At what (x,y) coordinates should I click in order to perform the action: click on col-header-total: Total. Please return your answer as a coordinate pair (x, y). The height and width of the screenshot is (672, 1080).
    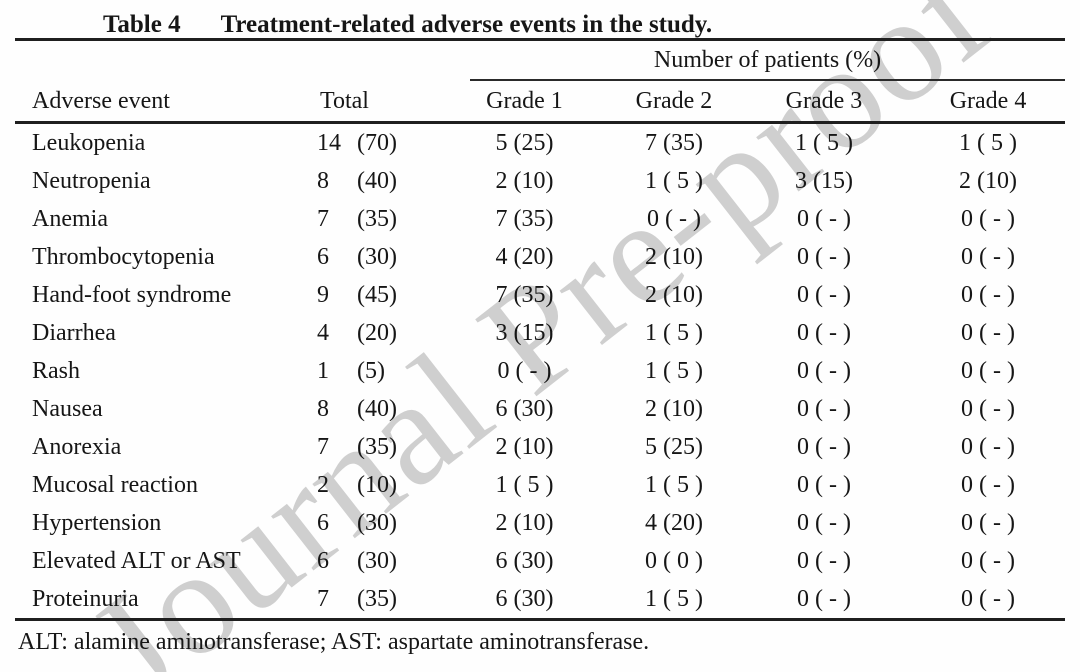
    Looking at the image, I should click on (370, 102).